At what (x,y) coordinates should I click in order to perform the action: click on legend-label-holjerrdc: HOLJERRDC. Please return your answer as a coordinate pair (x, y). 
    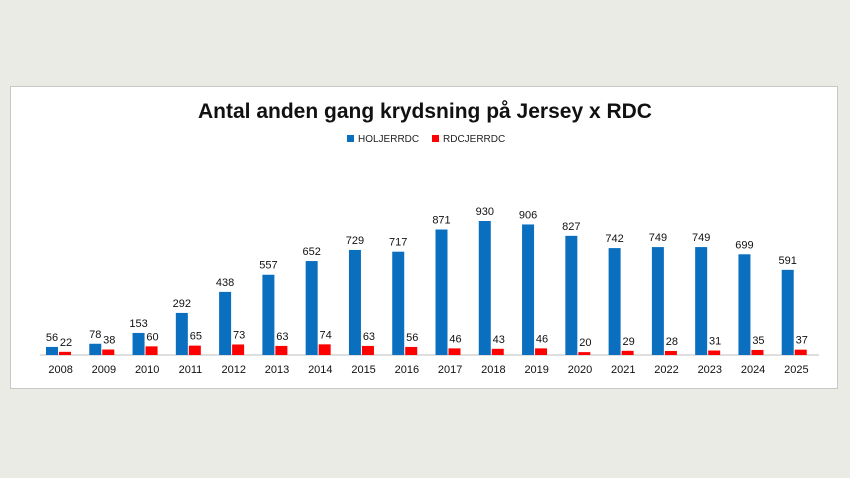
    Looking at the image, I should click on (388, 139).